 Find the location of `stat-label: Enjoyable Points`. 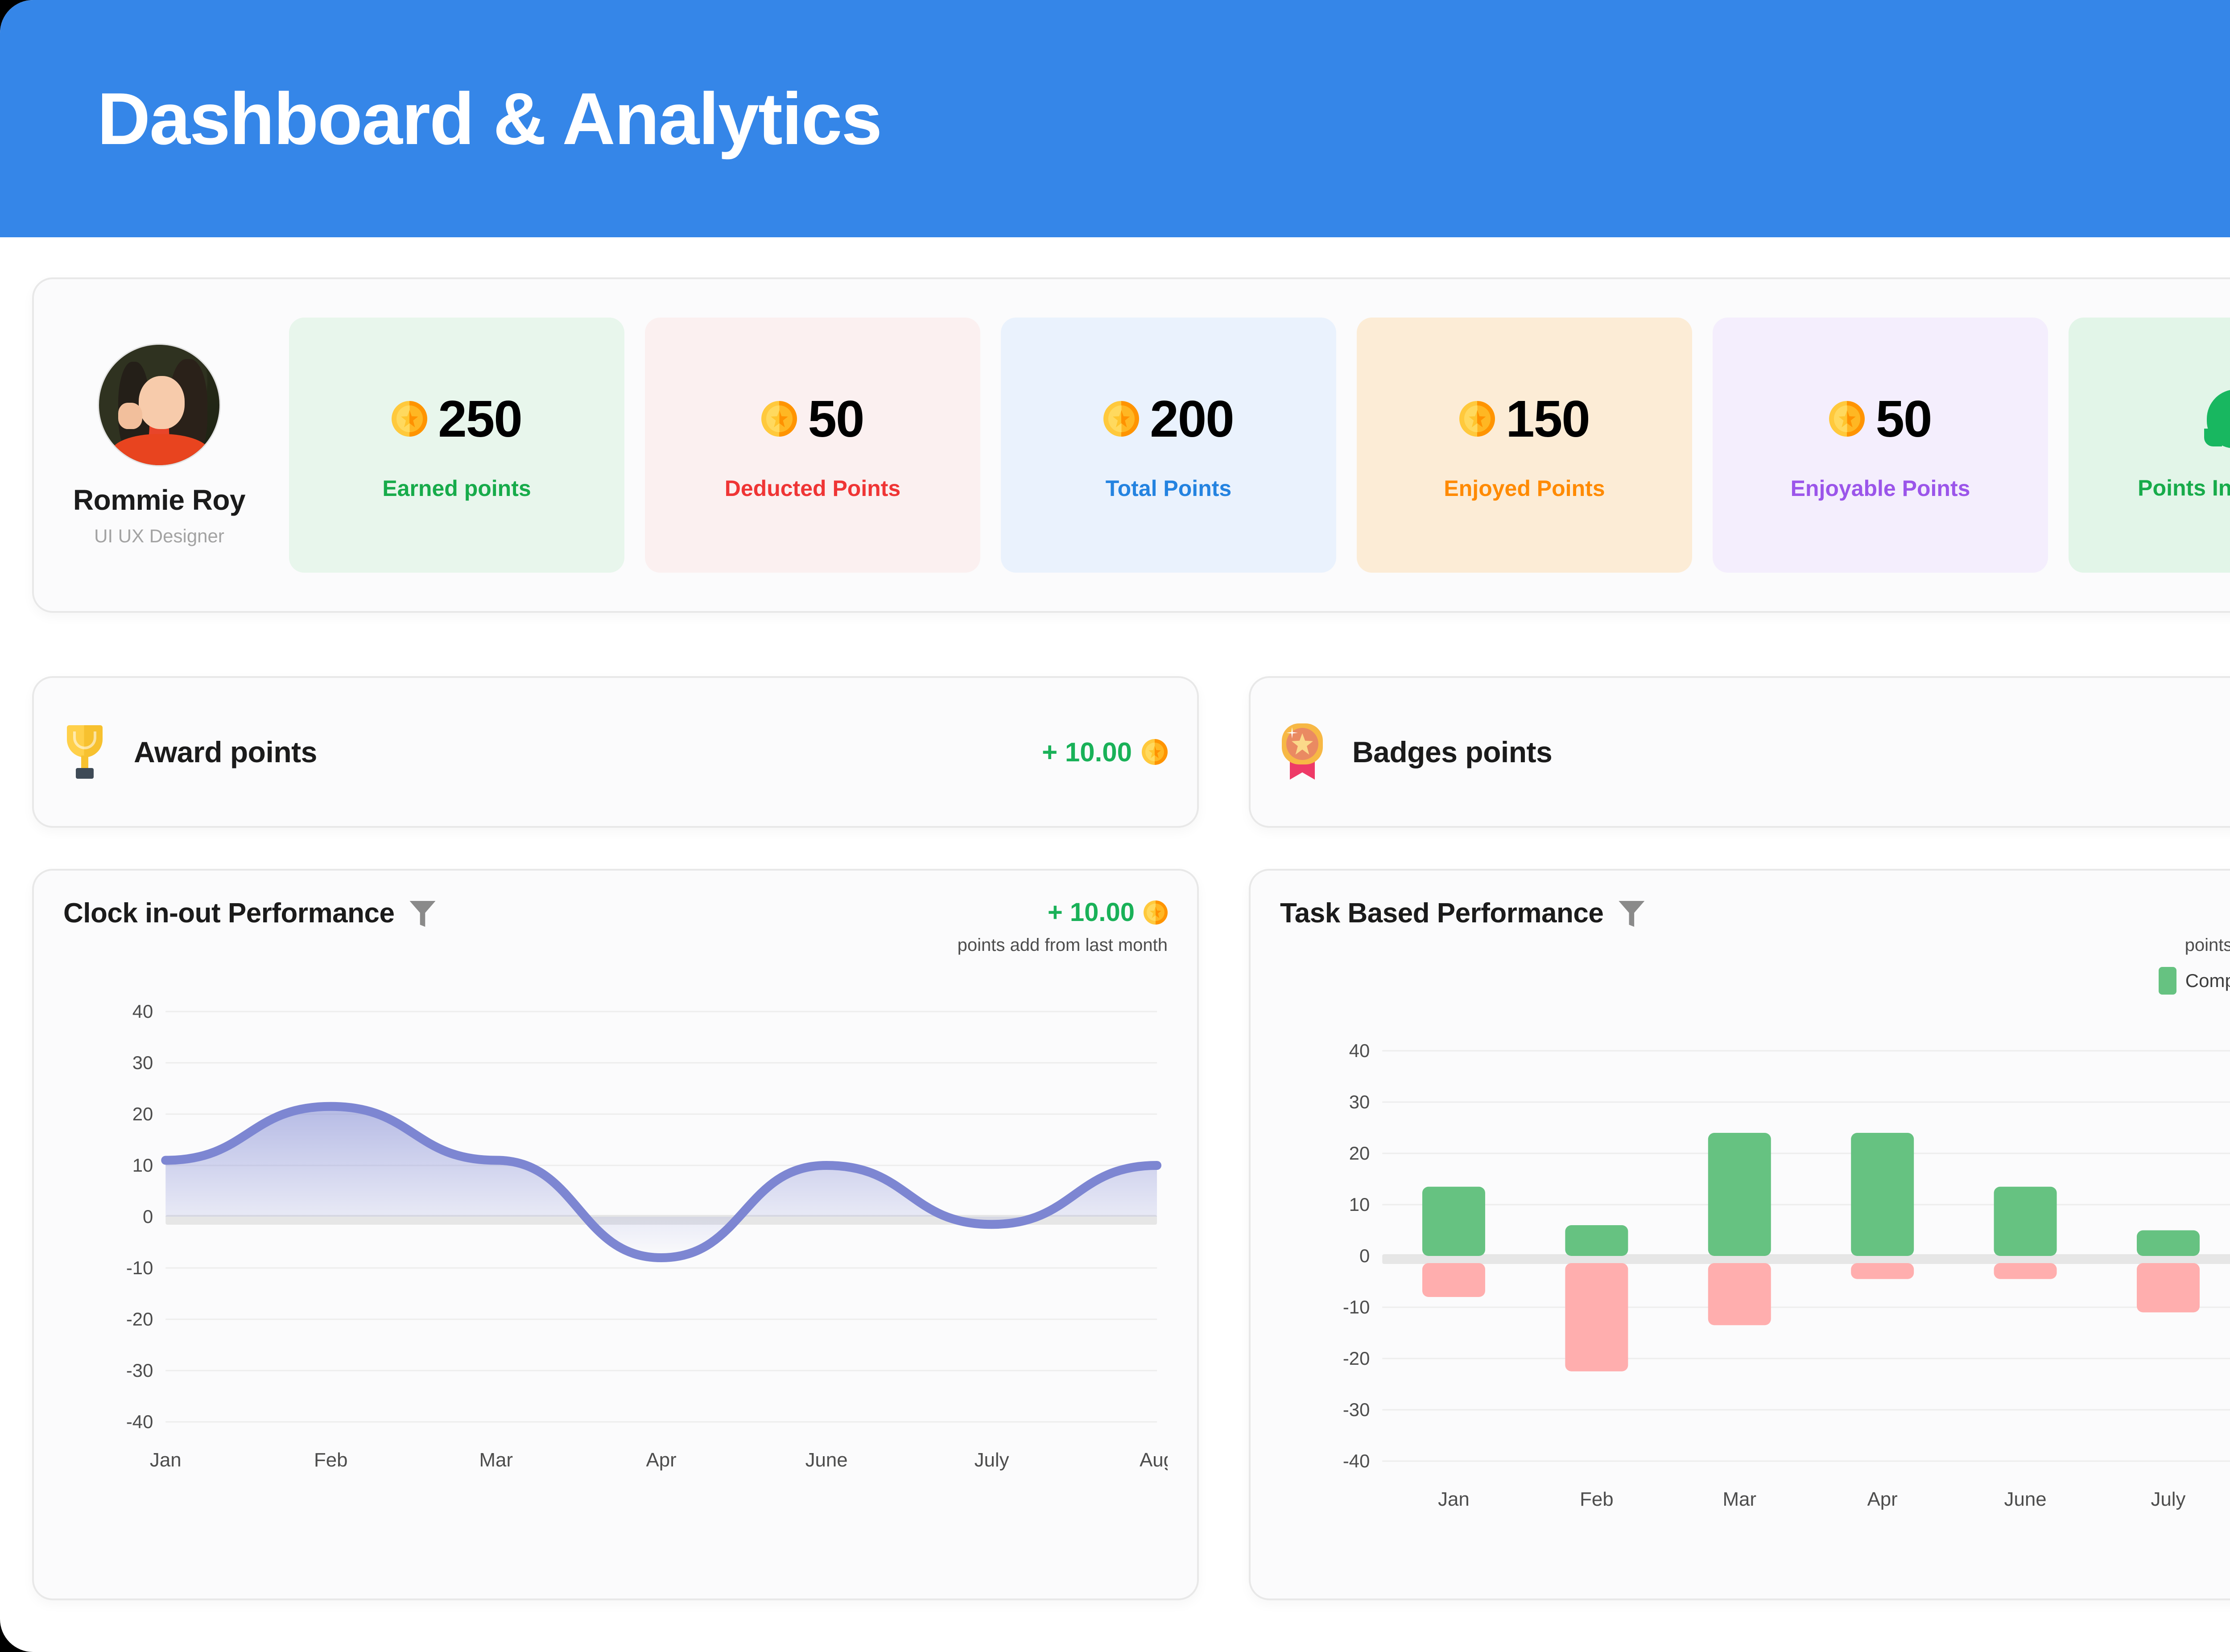

stat-label: Enjoyable Points is located at coordinates (1880, 488).